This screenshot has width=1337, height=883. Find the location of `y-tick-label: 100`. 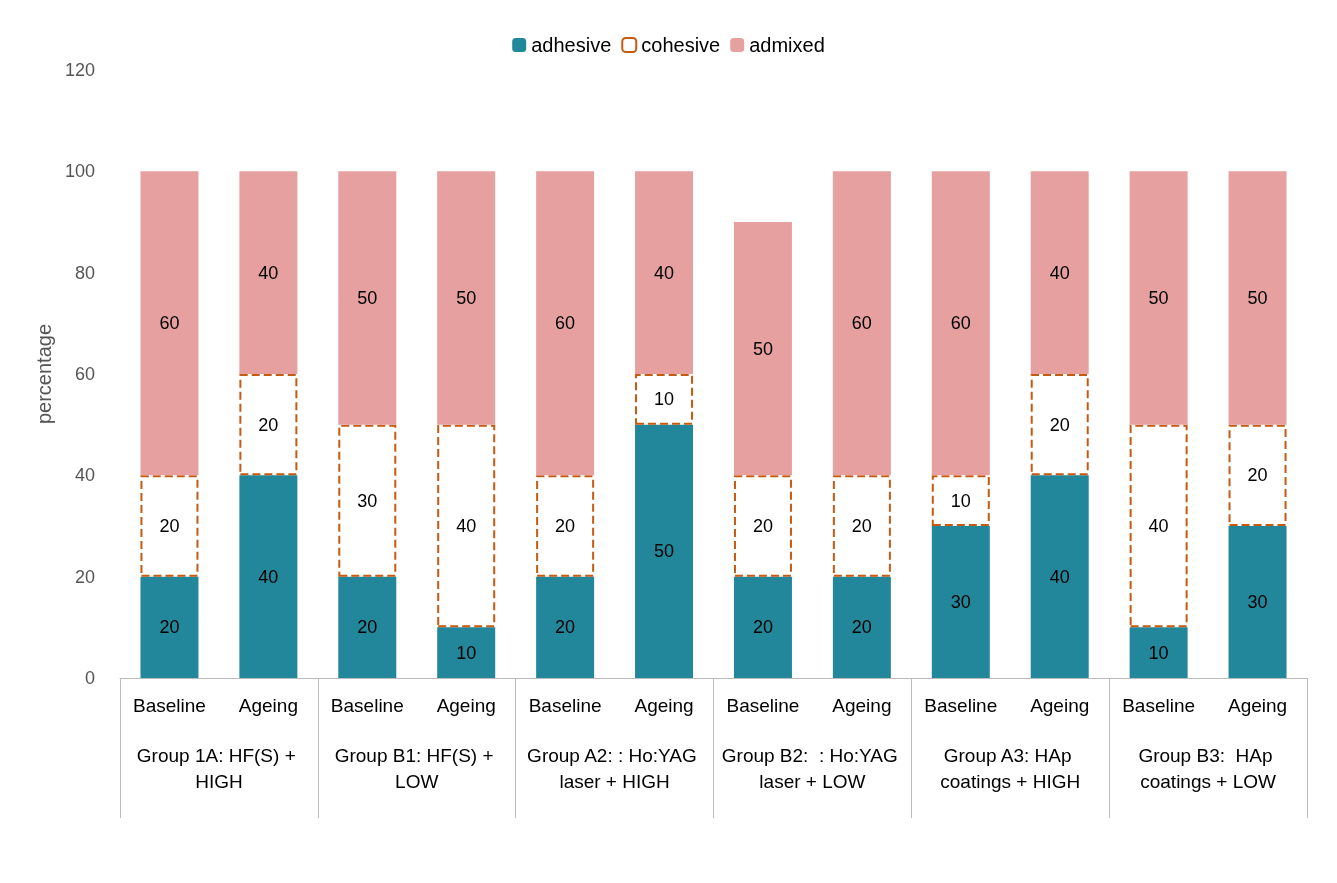

y-tick-label: 100 is located at coordinates (79, 171).